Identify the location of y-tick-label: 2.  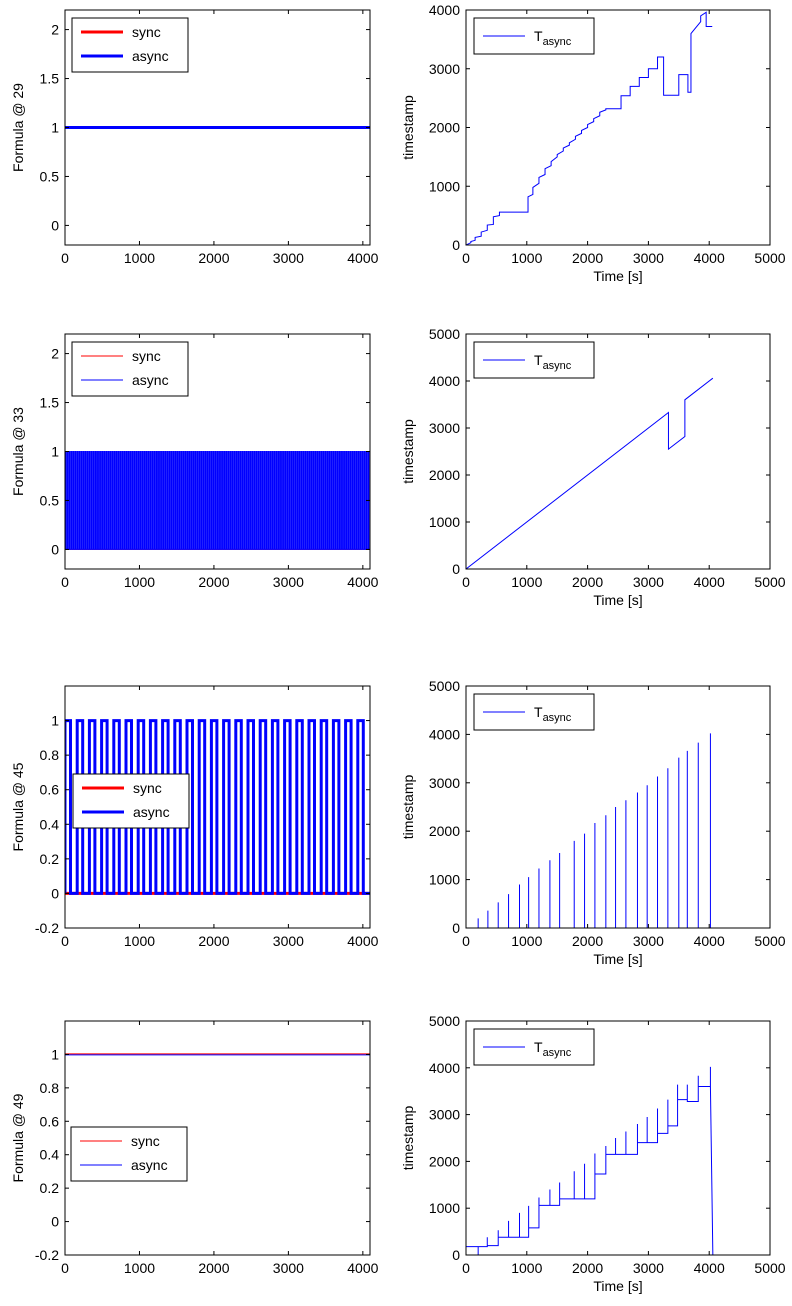
(55, 30).